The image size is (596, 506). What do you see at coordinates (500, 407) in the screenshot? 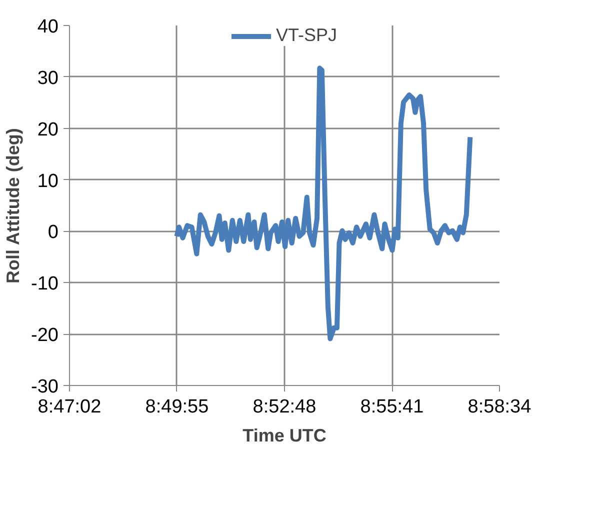
I see `x-tick-label: 8:58:34` at bounding box center [500, 407].